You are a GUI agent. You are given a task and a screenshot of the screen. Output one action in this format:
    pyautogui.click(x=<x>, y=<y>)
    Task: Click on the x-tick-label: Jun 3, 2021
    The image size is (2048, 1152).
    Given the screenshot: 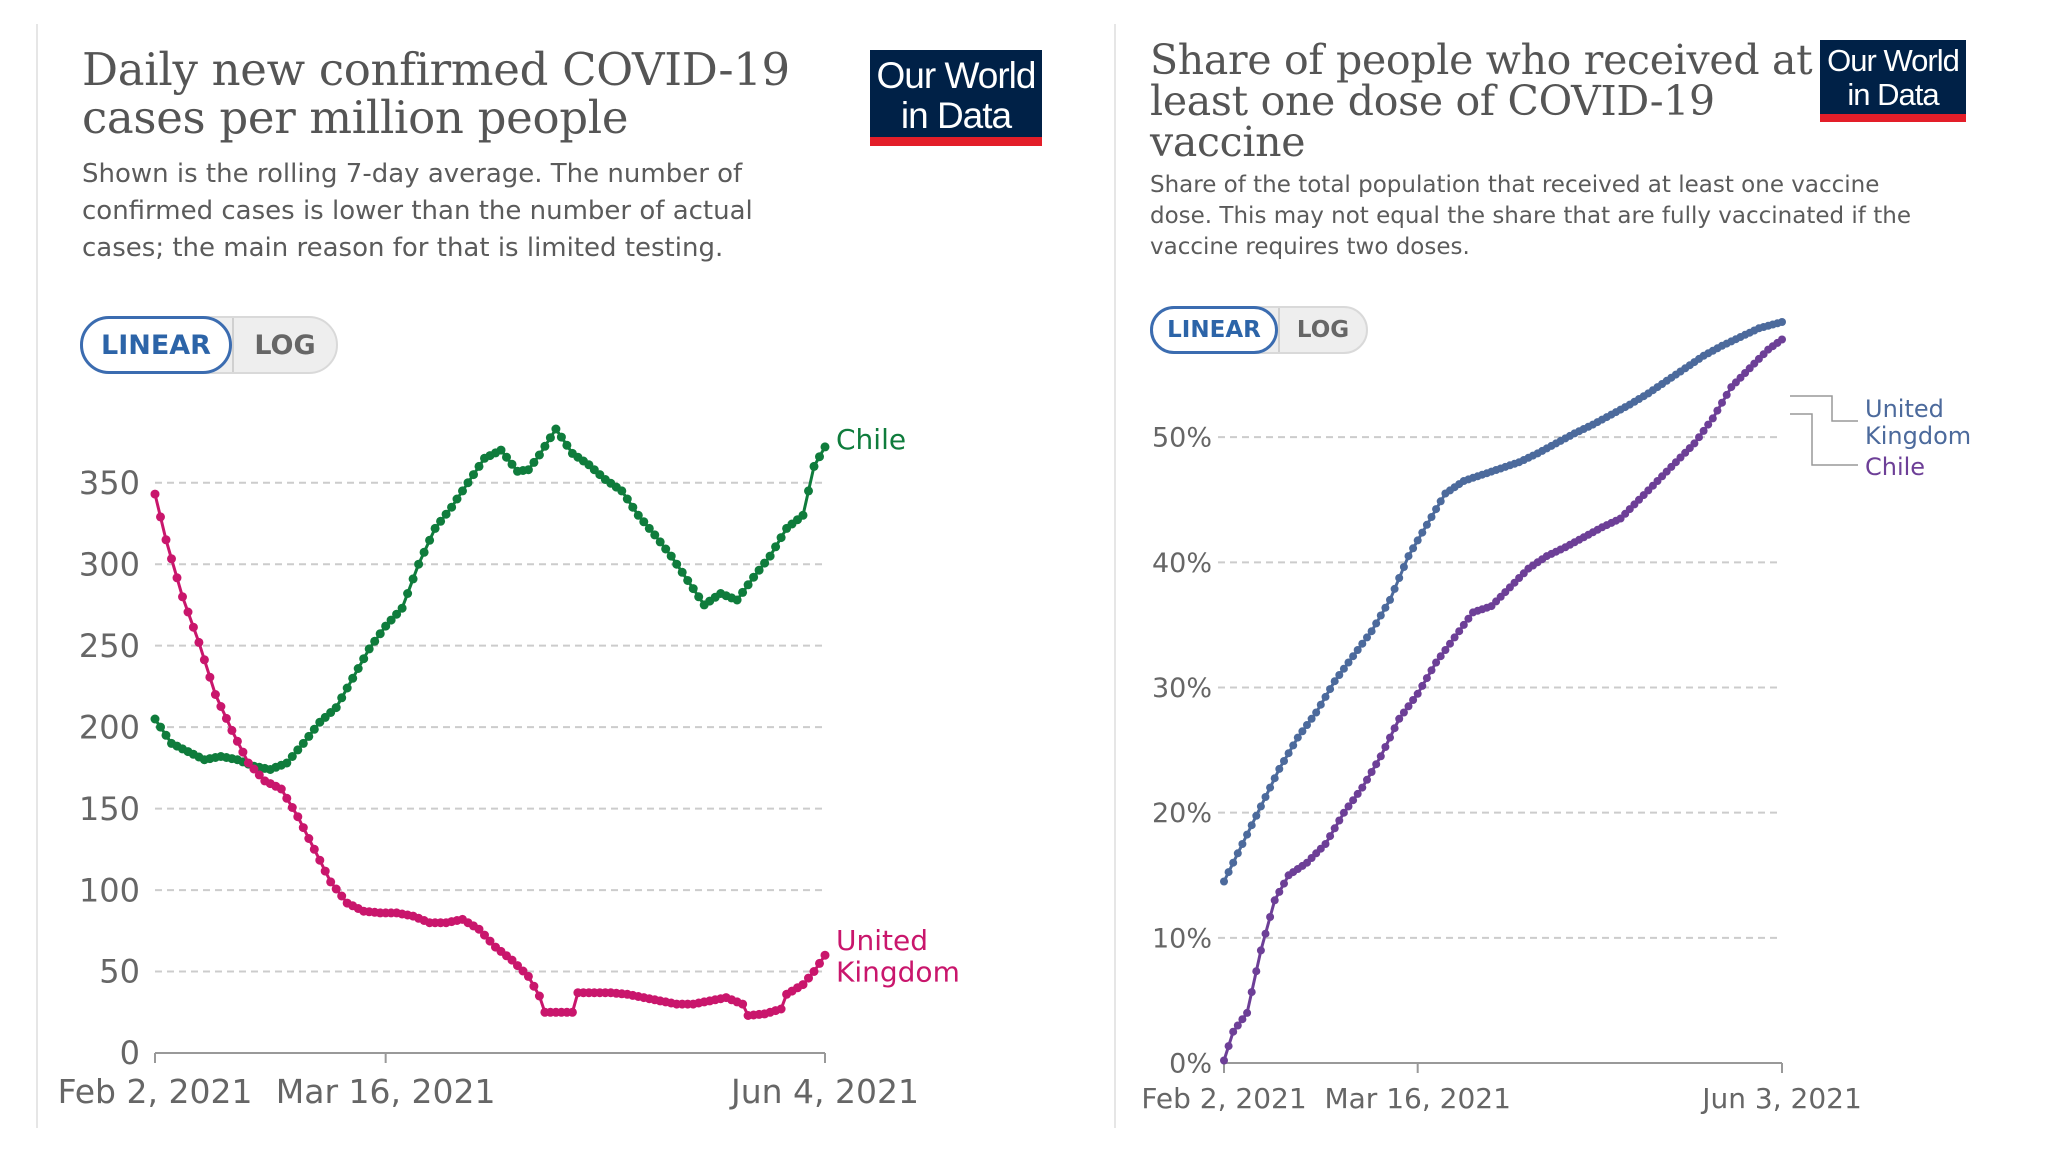 What is the action you would take?
    pyautogui.click(x=1781, y=1098)
    